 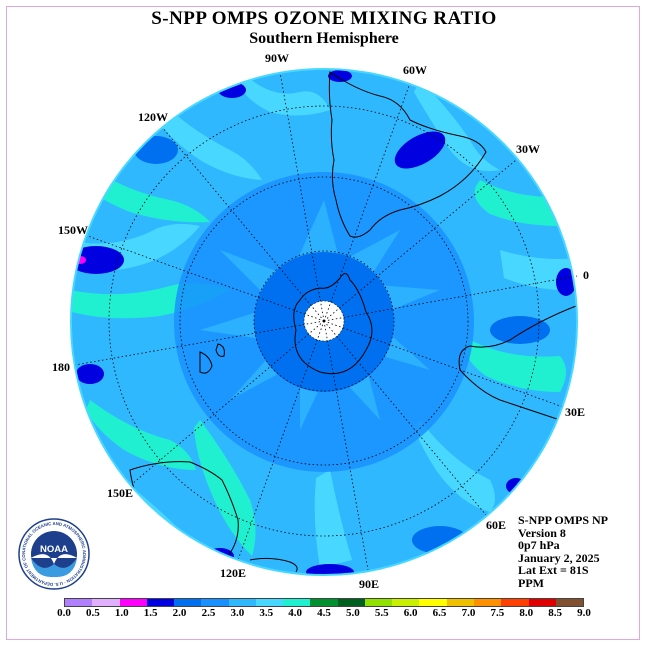 I want to click on coast-africa, so click(x=517, y=363).